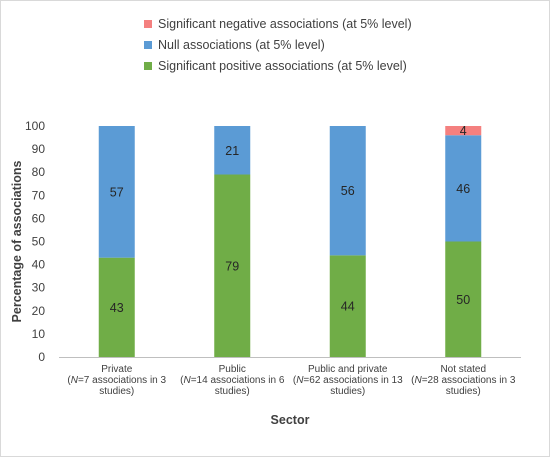 This screenshot has height=457, width=550. I want to click on legend-item: Null associations (at 5% level), so click(278, 44).